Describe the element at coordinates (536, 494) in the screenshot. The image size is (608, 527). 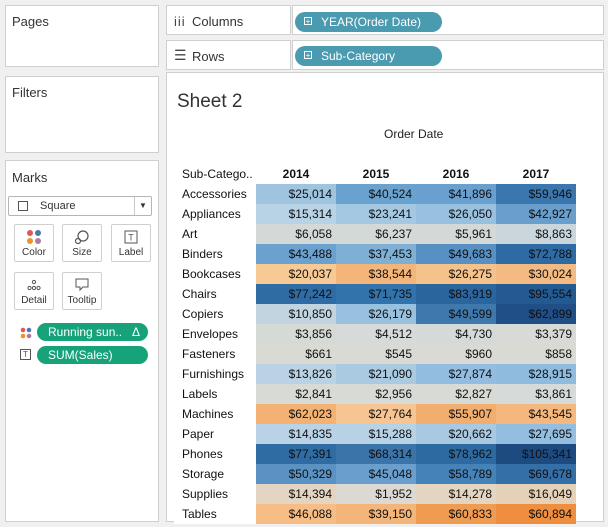
I see `table-cell: $16,049` at that location.